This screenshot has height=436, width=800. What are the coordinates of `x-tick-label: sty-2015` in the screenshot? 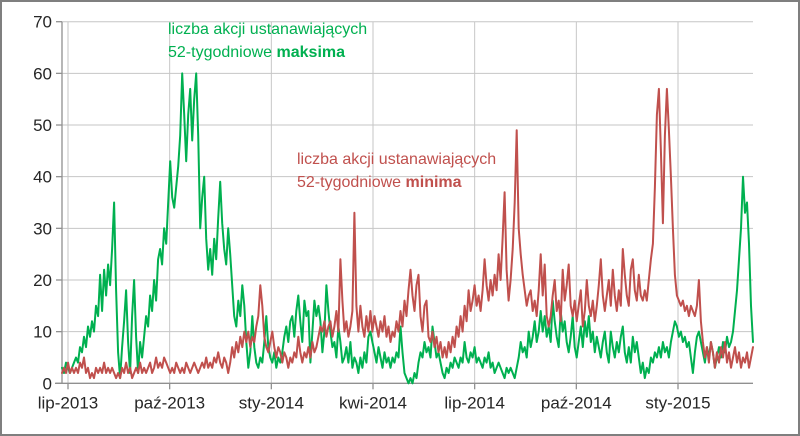 It's located at (677, 402).